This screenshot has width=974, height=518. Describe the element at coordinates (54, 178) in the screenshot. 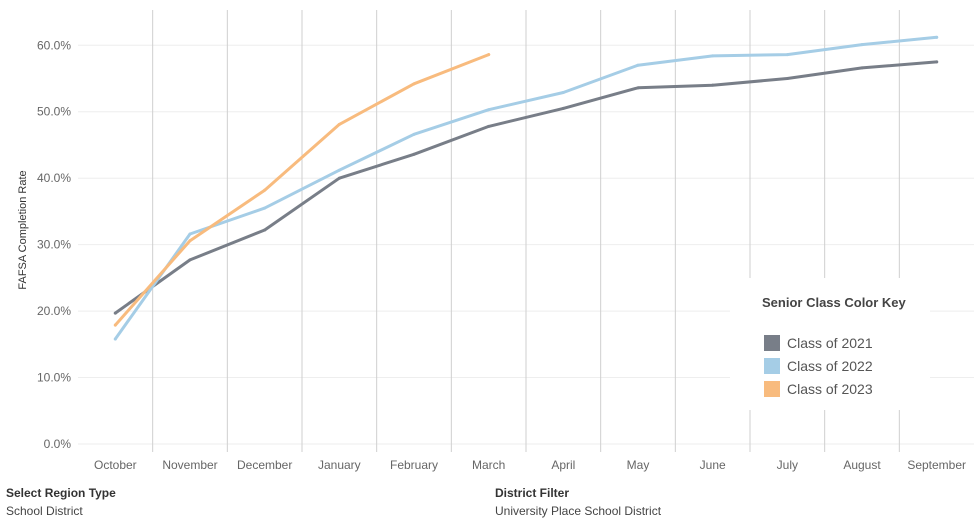

I see `y-tick-label: 40.0%` at that location.